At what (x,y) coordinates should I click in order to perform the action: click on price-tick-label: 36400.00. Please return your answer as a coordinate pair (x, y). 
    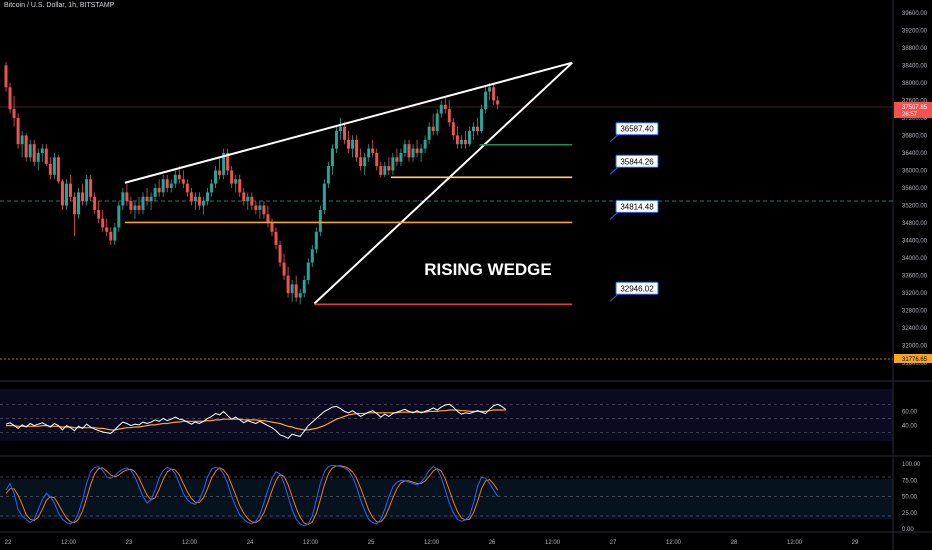
    Looking at the image, I should click on (915, 154).